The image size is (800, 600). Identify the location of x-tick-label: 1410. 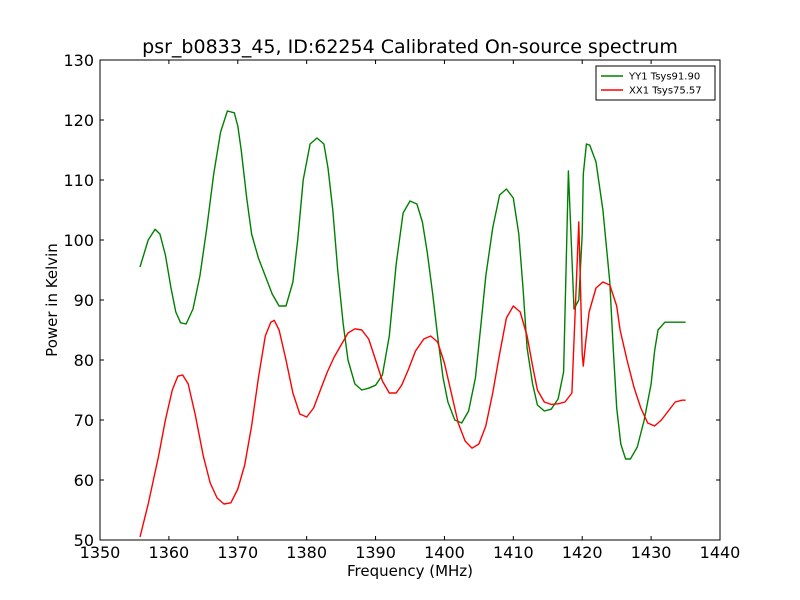
(513, 552).